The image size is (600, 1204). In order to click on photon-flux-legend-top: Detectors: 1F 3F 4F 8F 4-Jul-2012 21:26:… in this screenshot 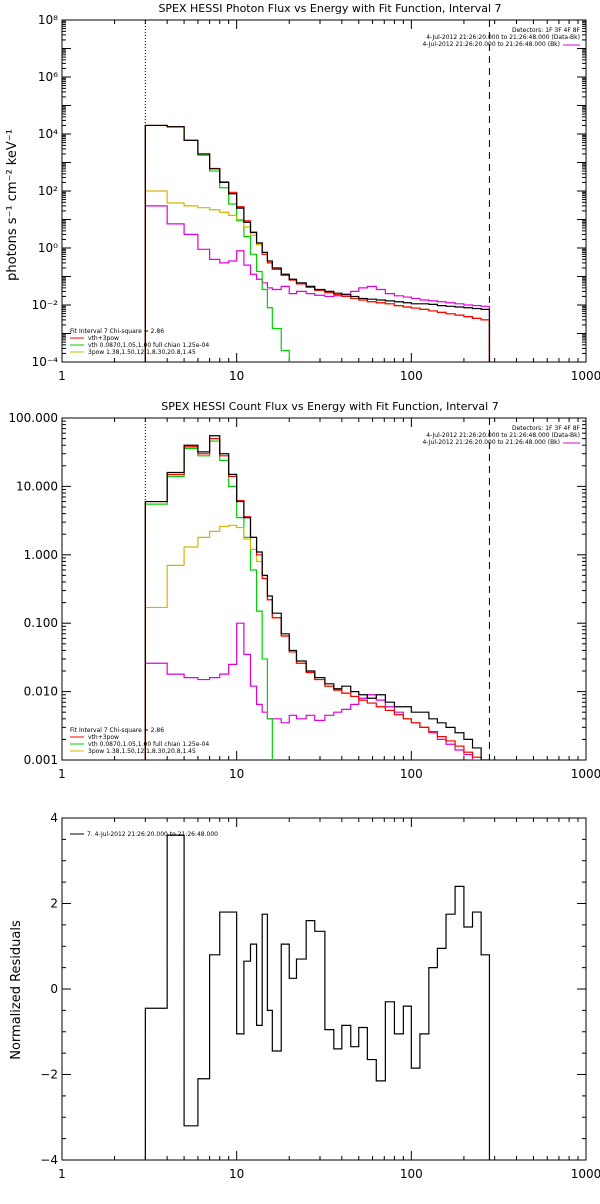, I will do `click(501, 37)`.